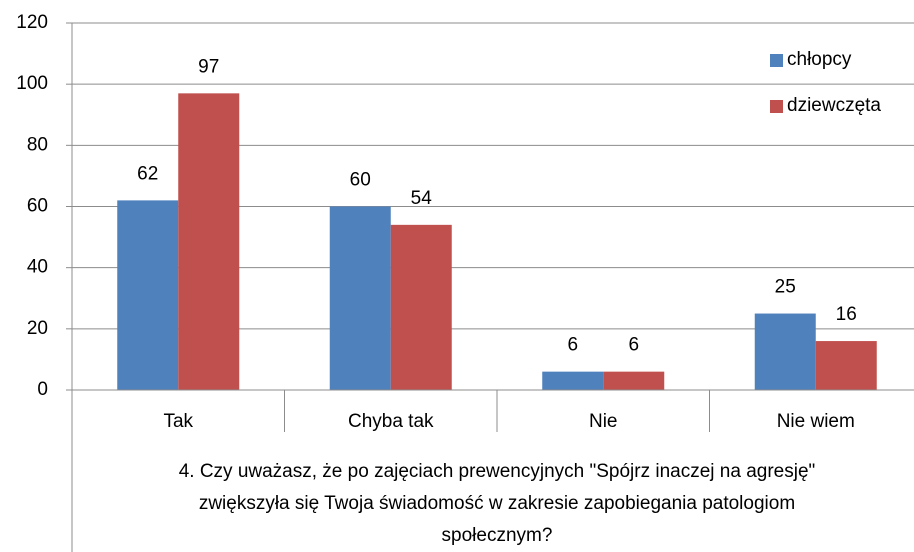 Image resolution: width=914 pixels, height=552 pixels. I want to click on x-tick-label: Tak, so click(178, 421).